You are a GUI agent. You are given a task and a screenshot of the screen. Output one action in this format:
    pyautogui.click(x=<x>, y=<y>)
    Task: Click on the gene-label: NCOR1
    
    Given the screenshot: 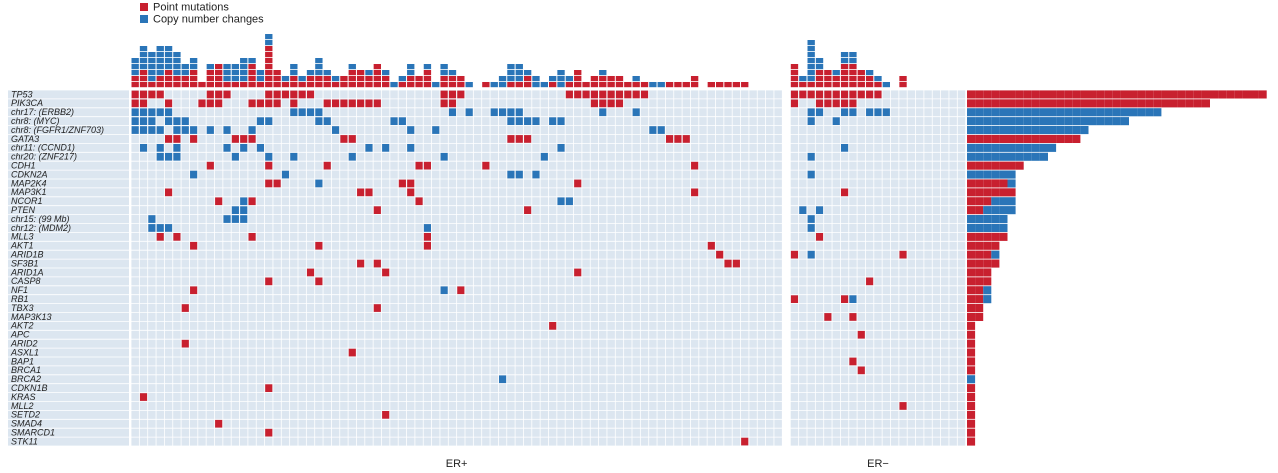 What is the action you would take?
    pyautogui.click(x=27, y=201)
    